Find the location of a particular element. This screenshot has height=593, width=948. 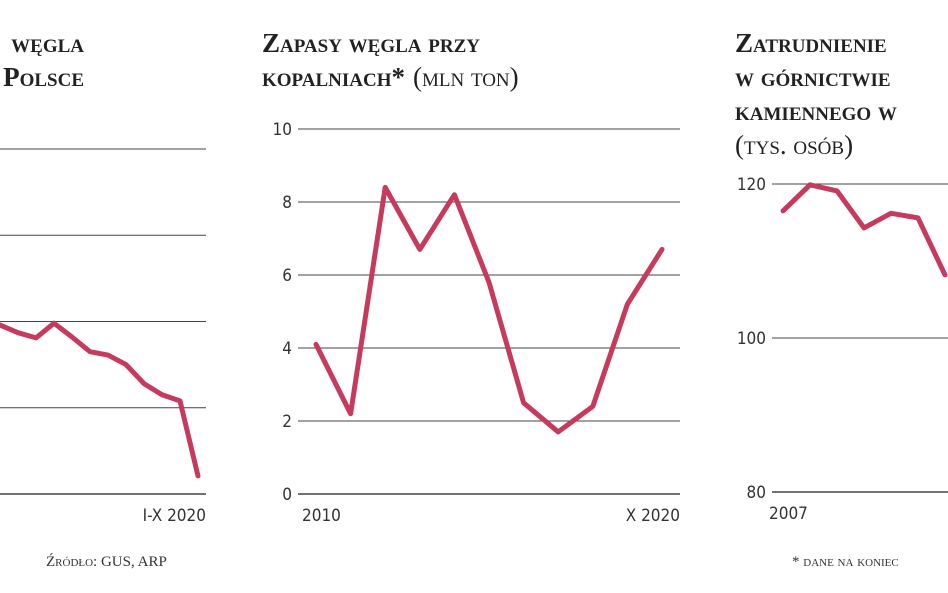

source: Źródło: GUS, ARP is located at coordinates (106, 561).